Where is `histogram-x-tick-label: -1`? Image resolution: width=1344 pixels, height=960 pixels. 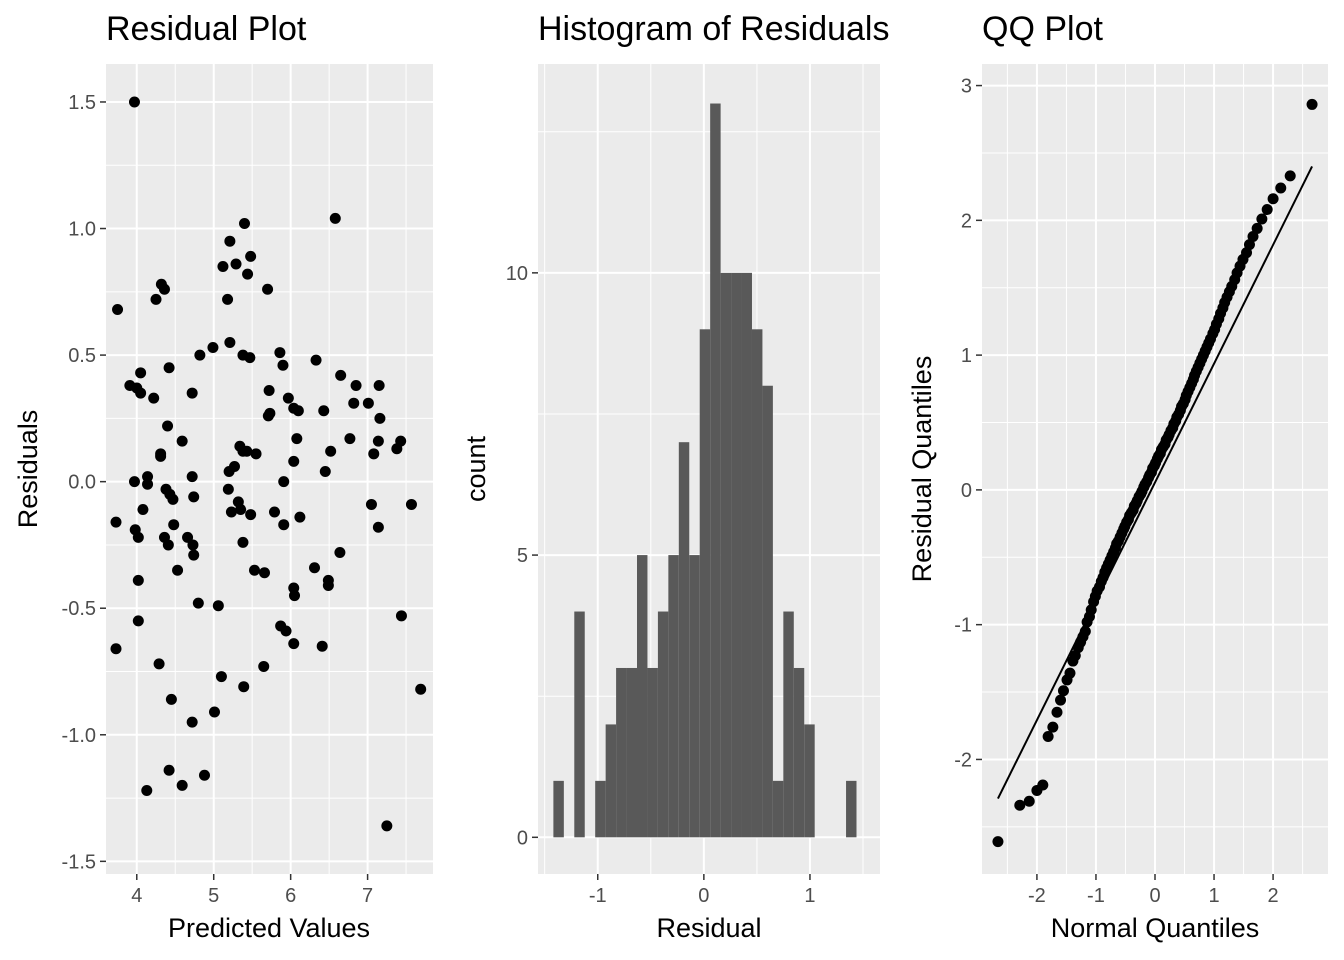
histogram-x-tick-label: -1 is located at coordinates (598, 896).